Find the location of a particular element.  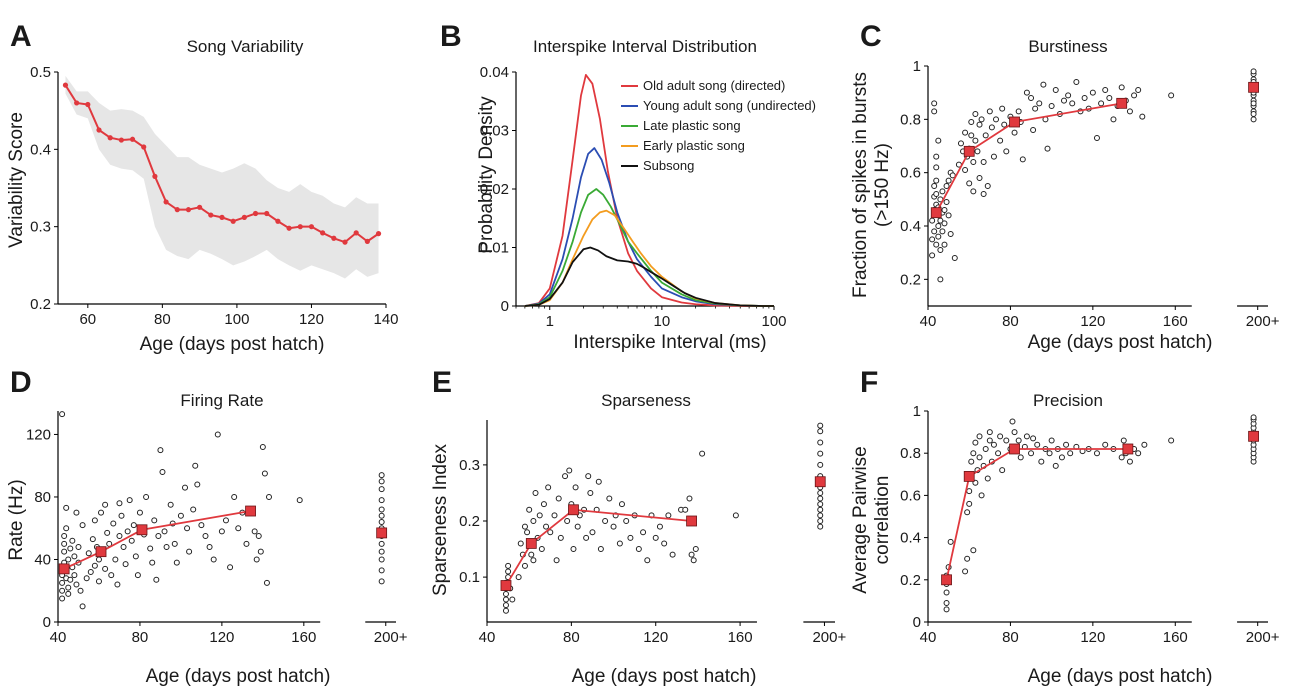

x-tick-label: 160 is located at coordinates (303, 637).